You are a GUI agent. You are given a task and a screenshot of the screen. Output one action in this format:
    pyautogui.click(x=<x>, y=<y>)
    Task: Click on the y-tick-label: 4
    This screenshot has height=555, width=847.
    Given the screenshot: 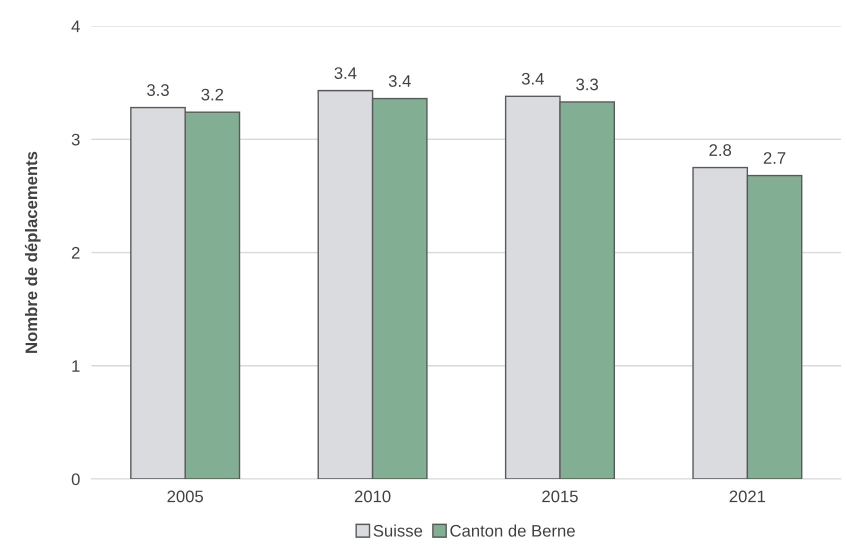 What is the action you would take?
    pyautogui.click(x=75, y=26)
    